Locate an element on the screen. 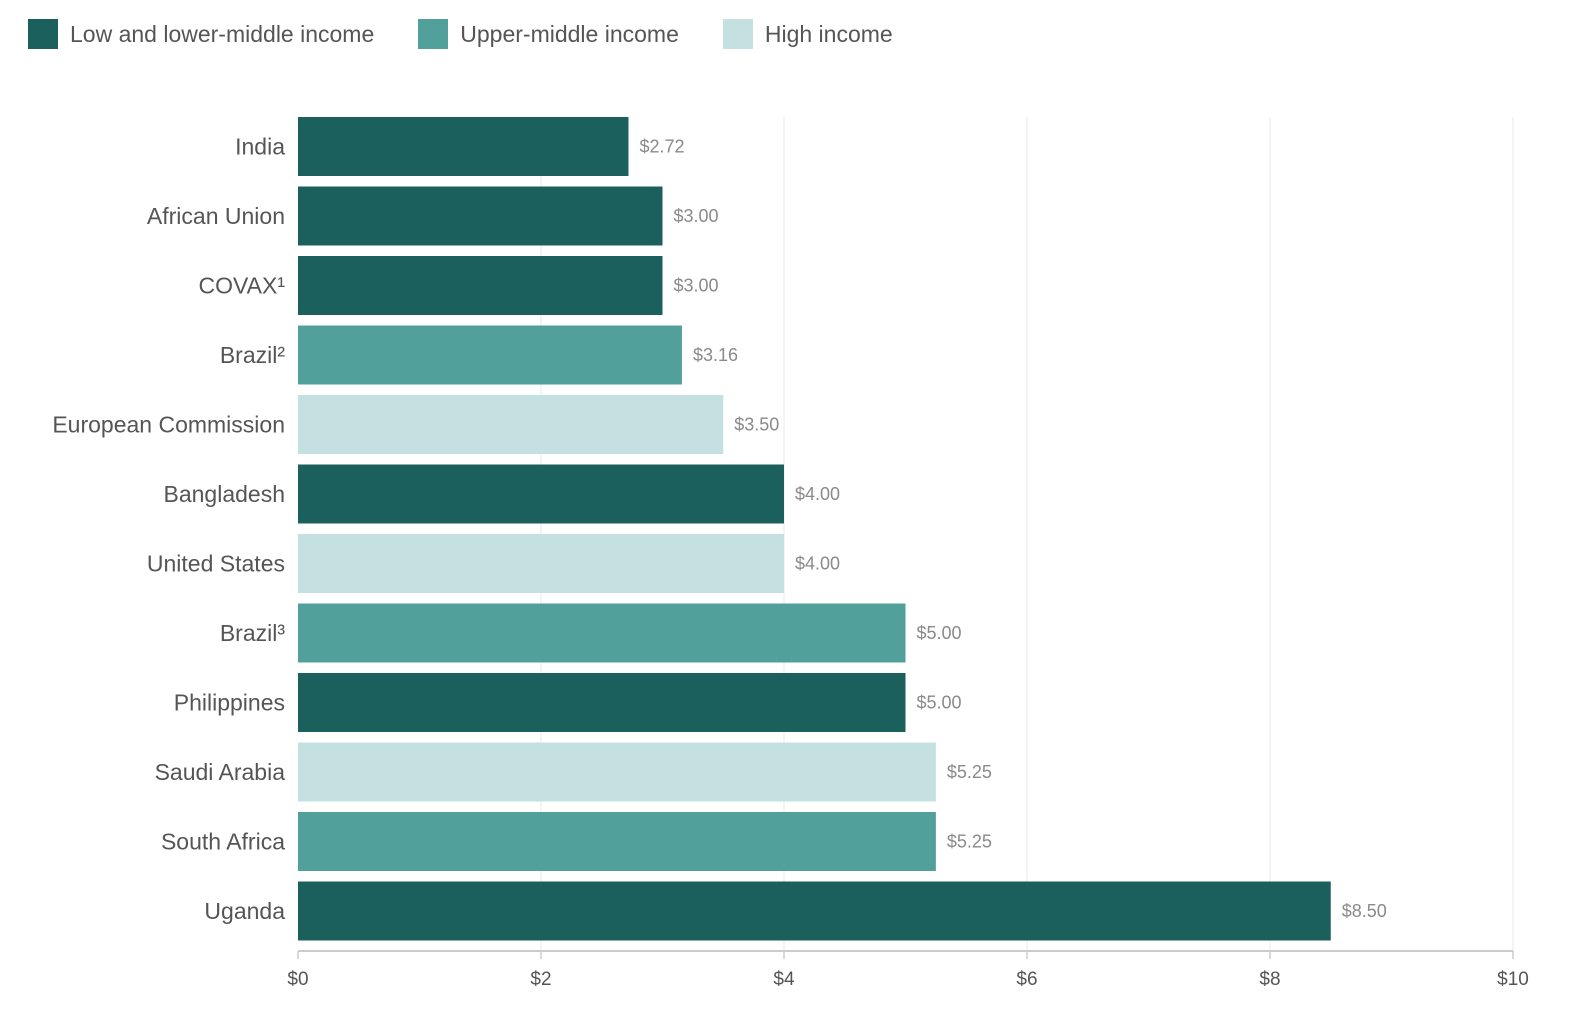 The image size is (1580, 1030). x-tick-label: $10 is located at coordinates (1513, 979).